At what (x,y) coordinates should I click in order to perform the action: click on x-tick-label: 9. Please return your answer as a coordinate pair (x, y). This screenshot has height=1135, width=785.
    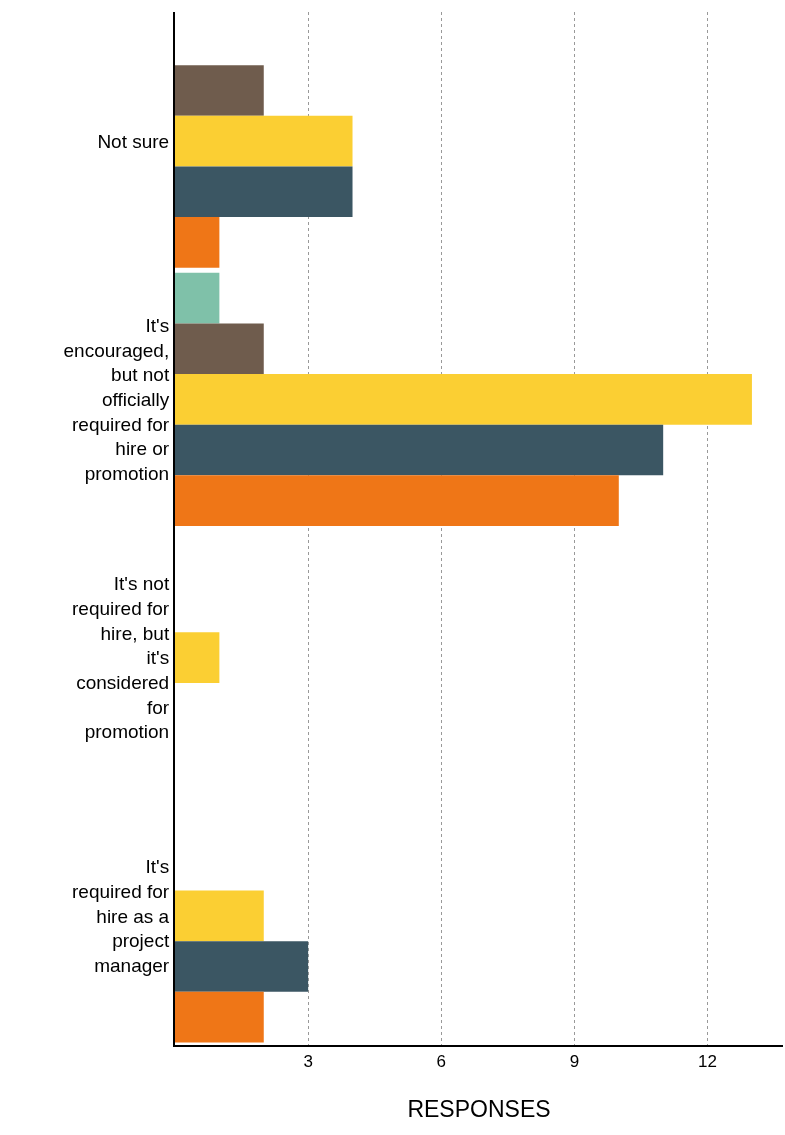
    Looking at the image, I should click on (574, 1062).